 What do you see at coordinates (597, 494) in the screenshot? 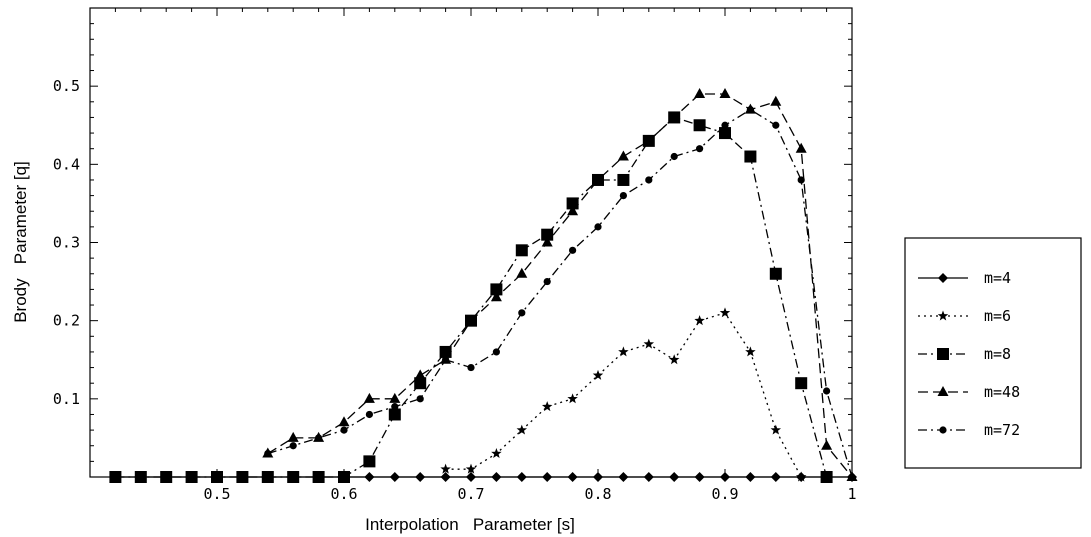
I see `x-tick-label: 0.8` at bounding box center [597, 494].